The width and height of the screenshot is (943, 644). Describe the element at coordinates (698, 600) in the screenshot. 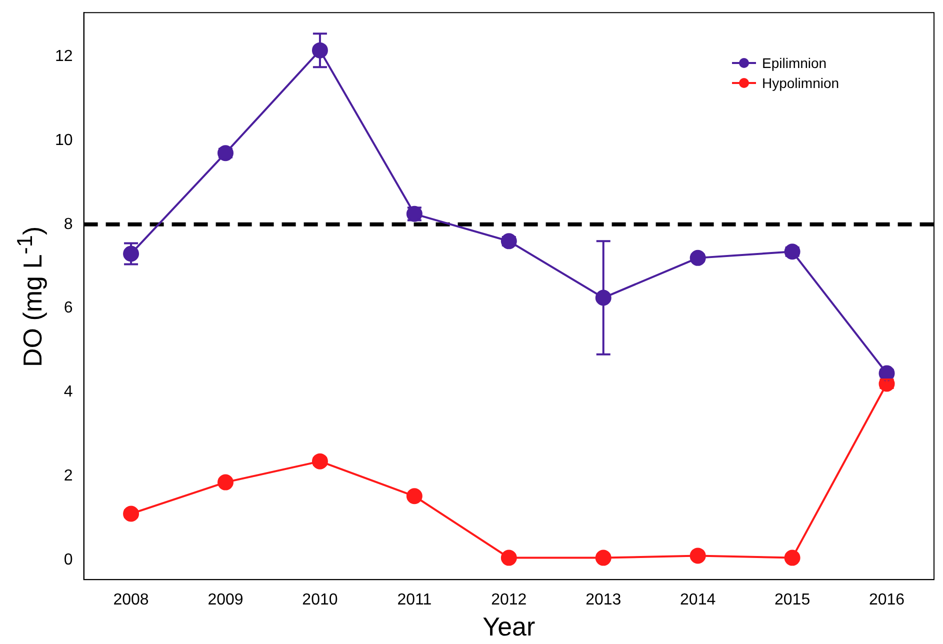

I see `x-tick-label: 2014` at that location.